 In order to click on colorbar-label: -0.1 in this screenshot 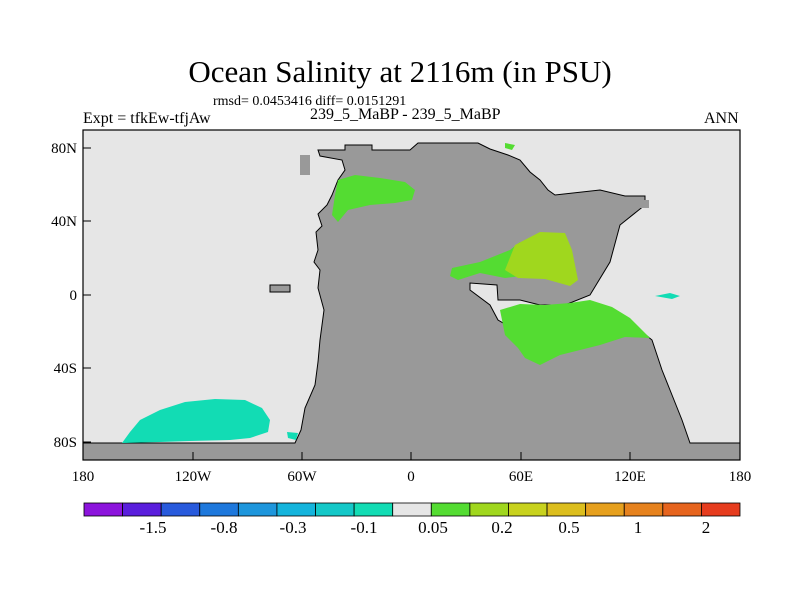, I will do `click(364, 527)`.